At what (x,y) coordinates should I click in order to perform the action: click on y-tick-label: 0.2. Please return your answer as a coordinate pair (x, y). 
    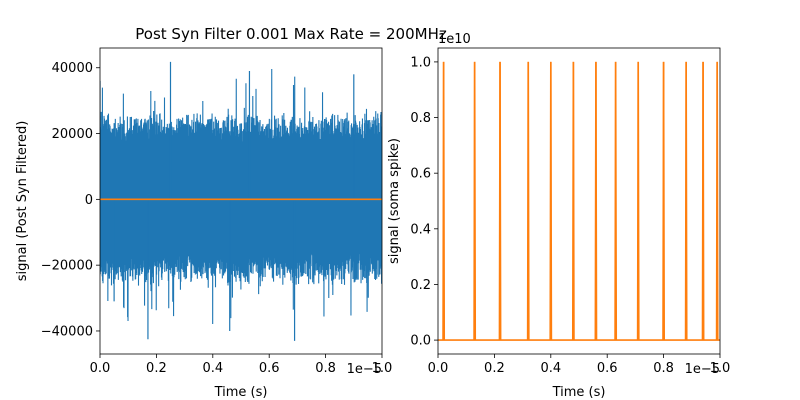
    Looking at the image, I should click on (420, 285).